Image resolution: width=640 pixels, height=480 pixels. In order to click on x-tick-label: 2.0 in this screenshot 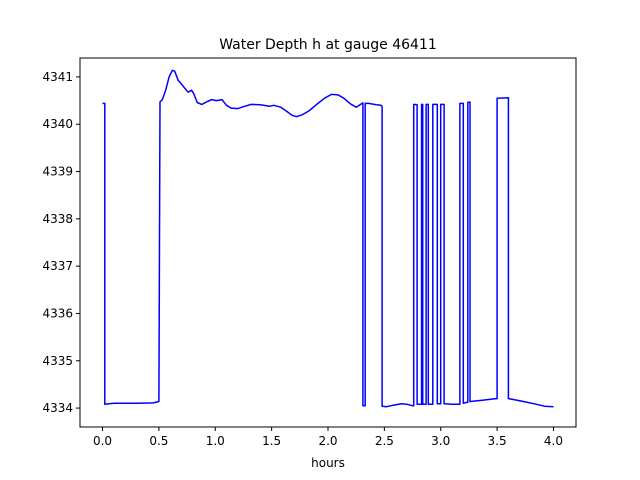, I will do `click(327, 441)`.